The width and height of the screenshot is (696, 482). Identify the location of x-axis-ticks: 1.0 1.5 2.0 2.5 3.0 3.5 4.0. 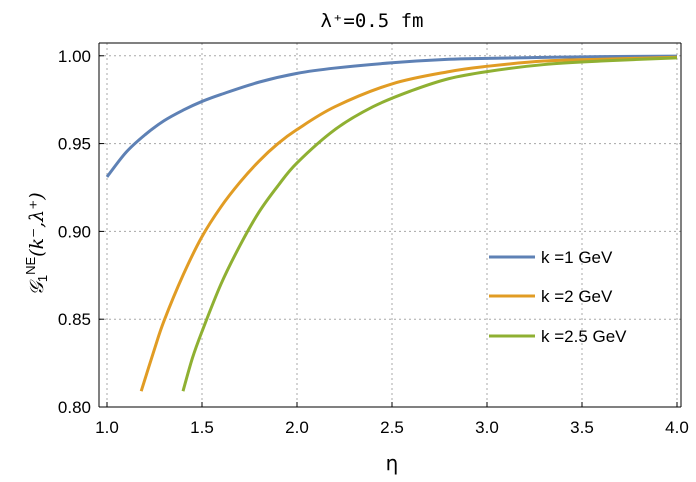
(392, 419).